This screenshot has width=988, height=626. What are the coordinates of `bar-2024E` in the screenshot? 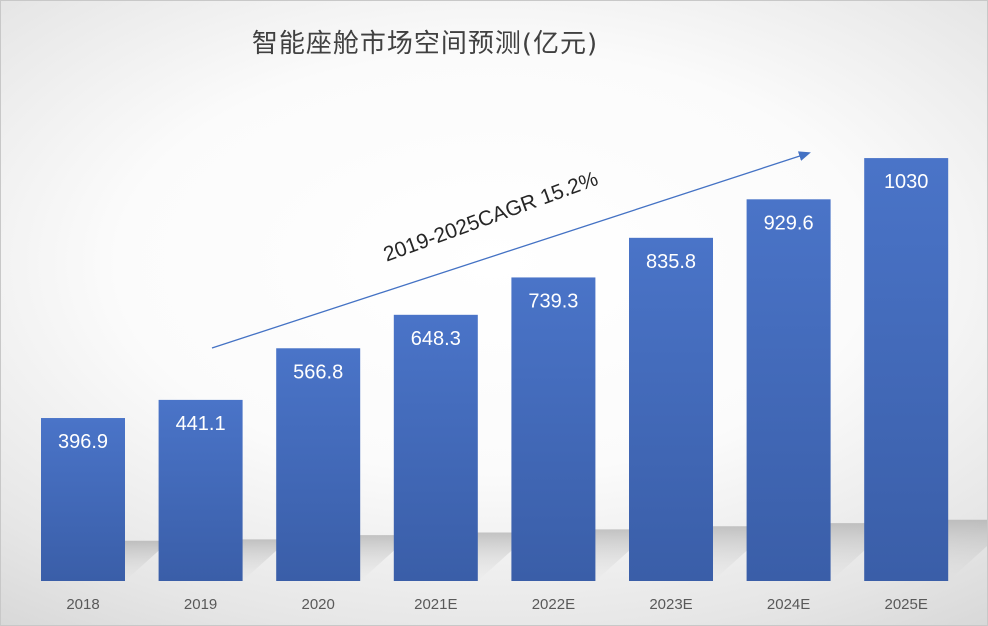 It's located at (788, 390).